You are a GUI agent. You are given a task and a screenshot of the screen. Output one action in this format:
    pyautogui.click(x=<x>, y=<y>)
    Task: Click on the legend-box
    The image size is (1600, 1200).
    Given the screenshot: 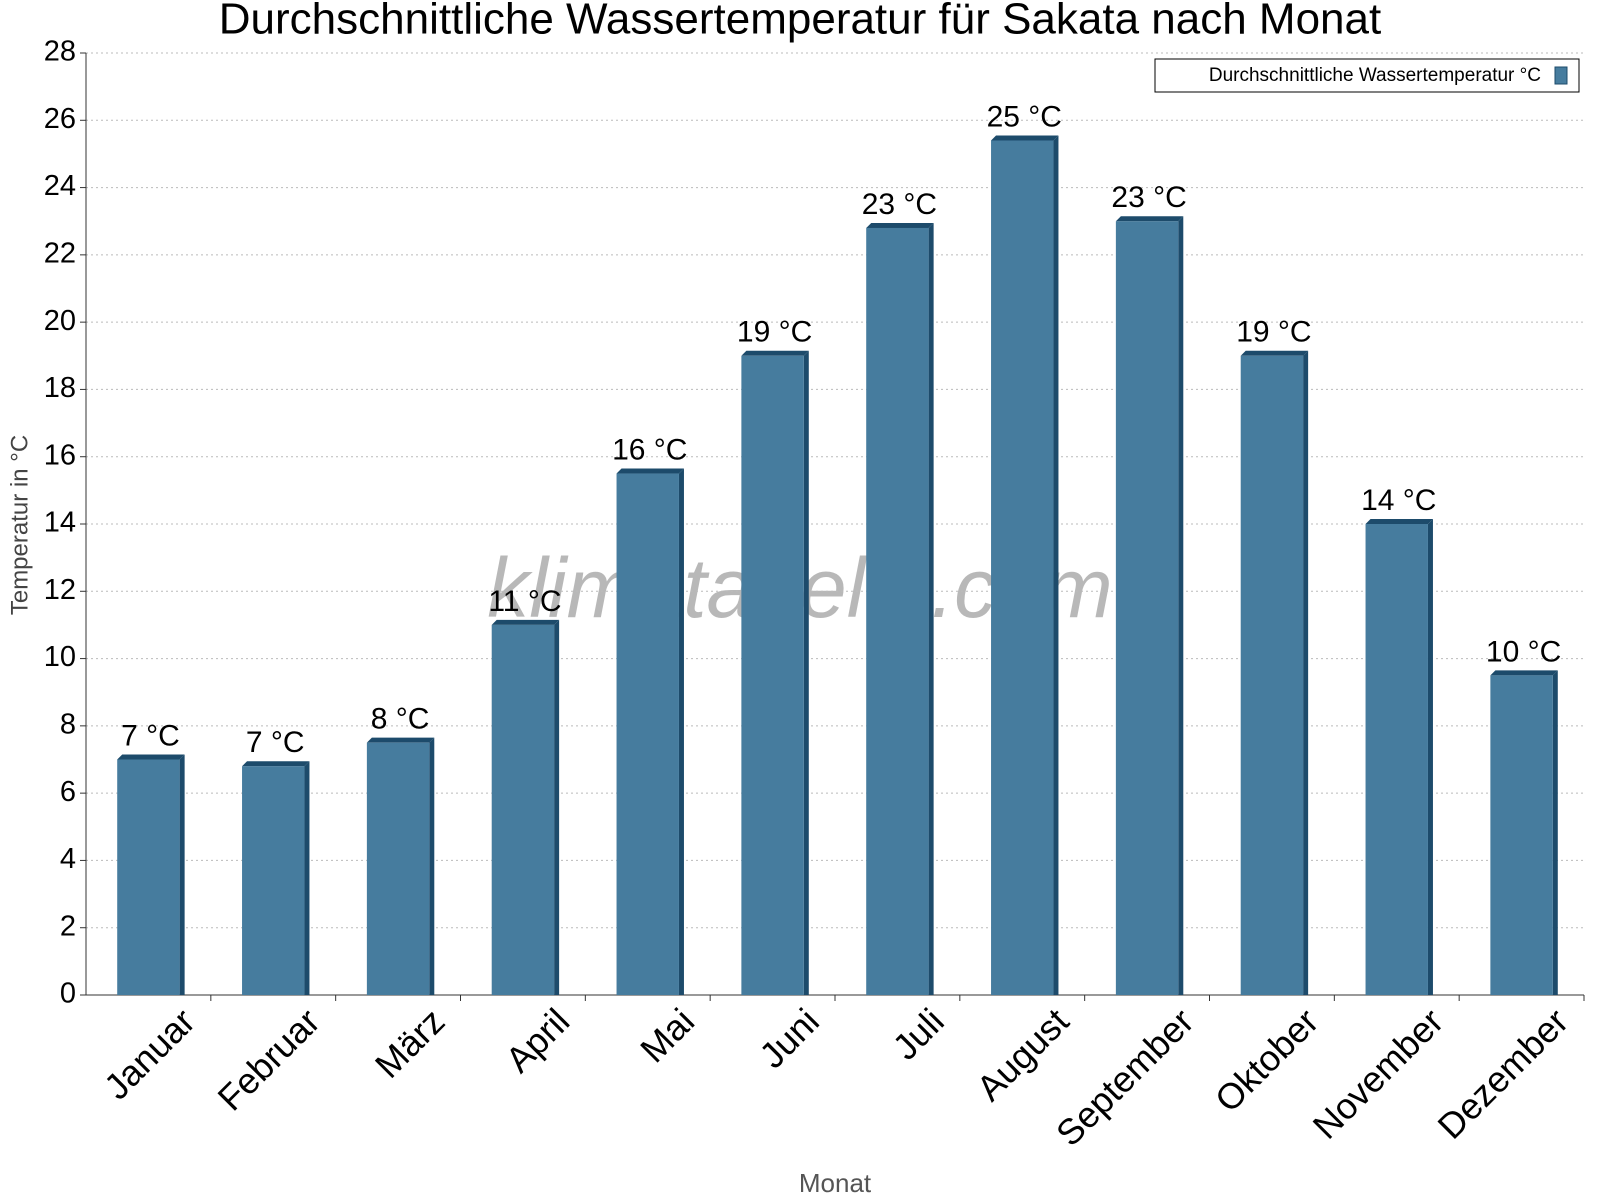 What is the action you would take?
    pyautogui.click(x=1367, y=75)
    